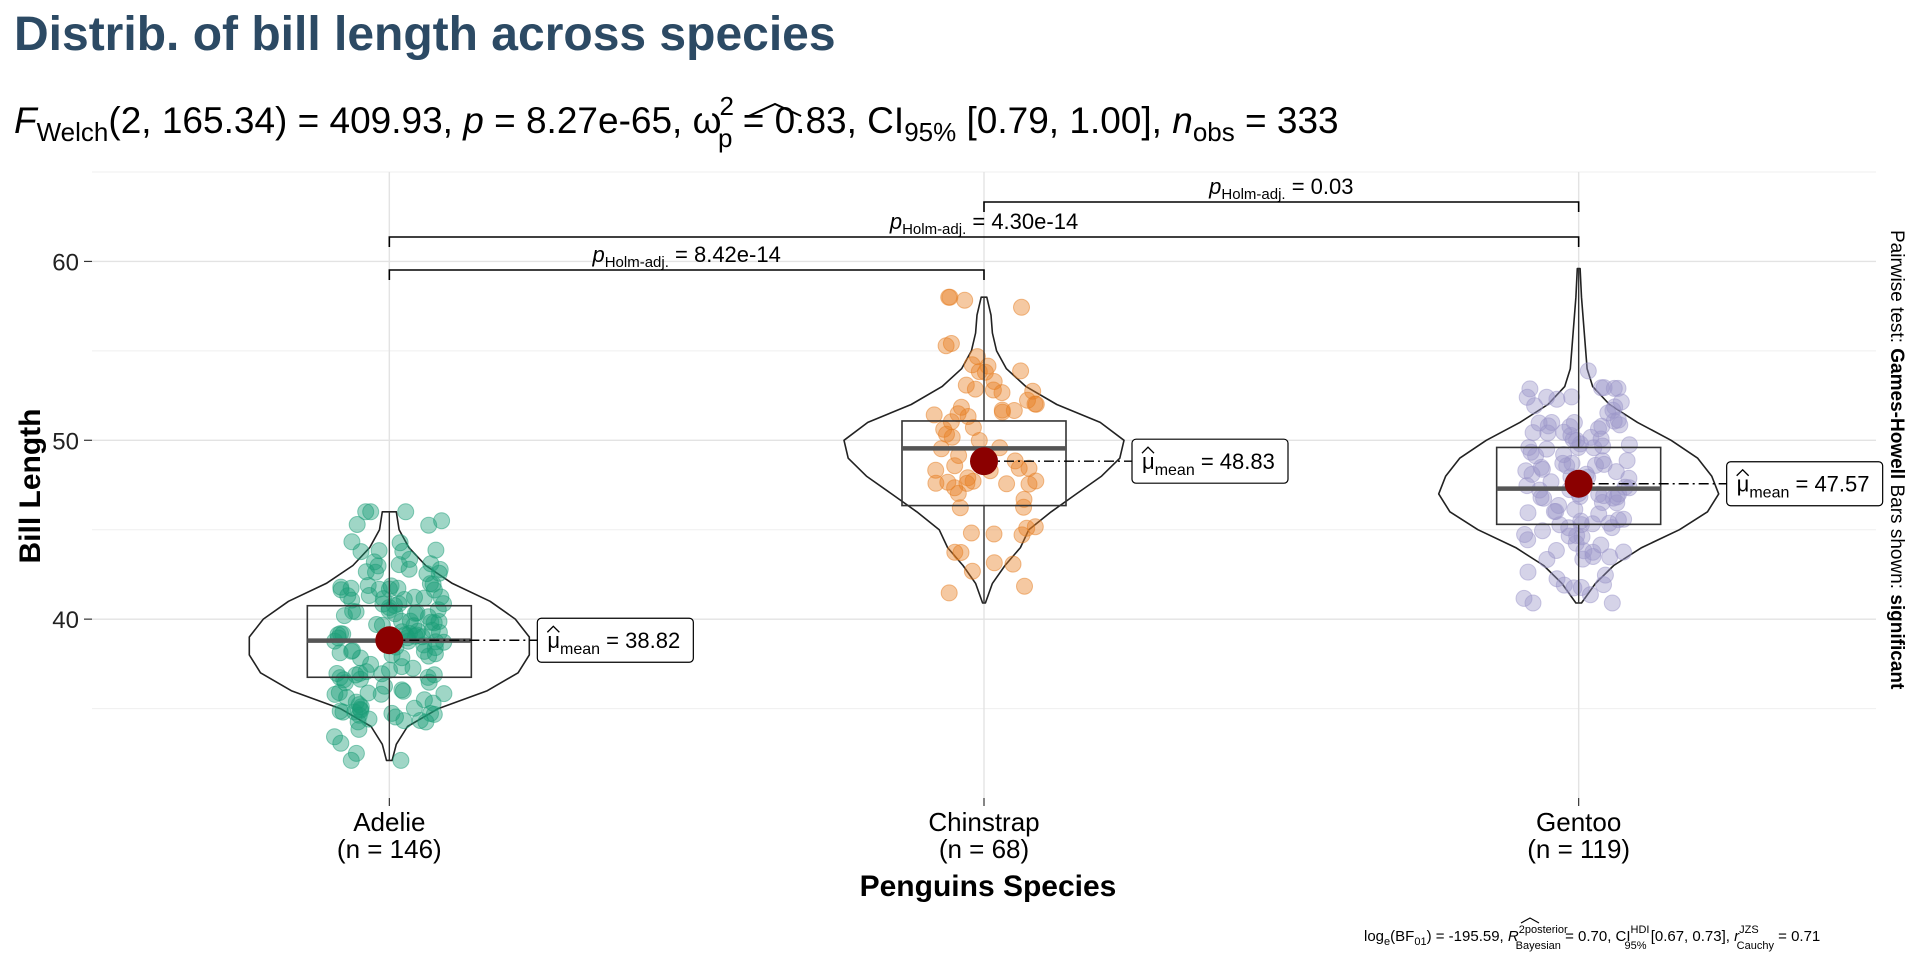 The width and height of the screenshot is (1920, 960). What do you see at coordinates (1797, 936) in the screenshot?
I see `caption-r-value: = 0.71` at bounding box center [1797, 936].